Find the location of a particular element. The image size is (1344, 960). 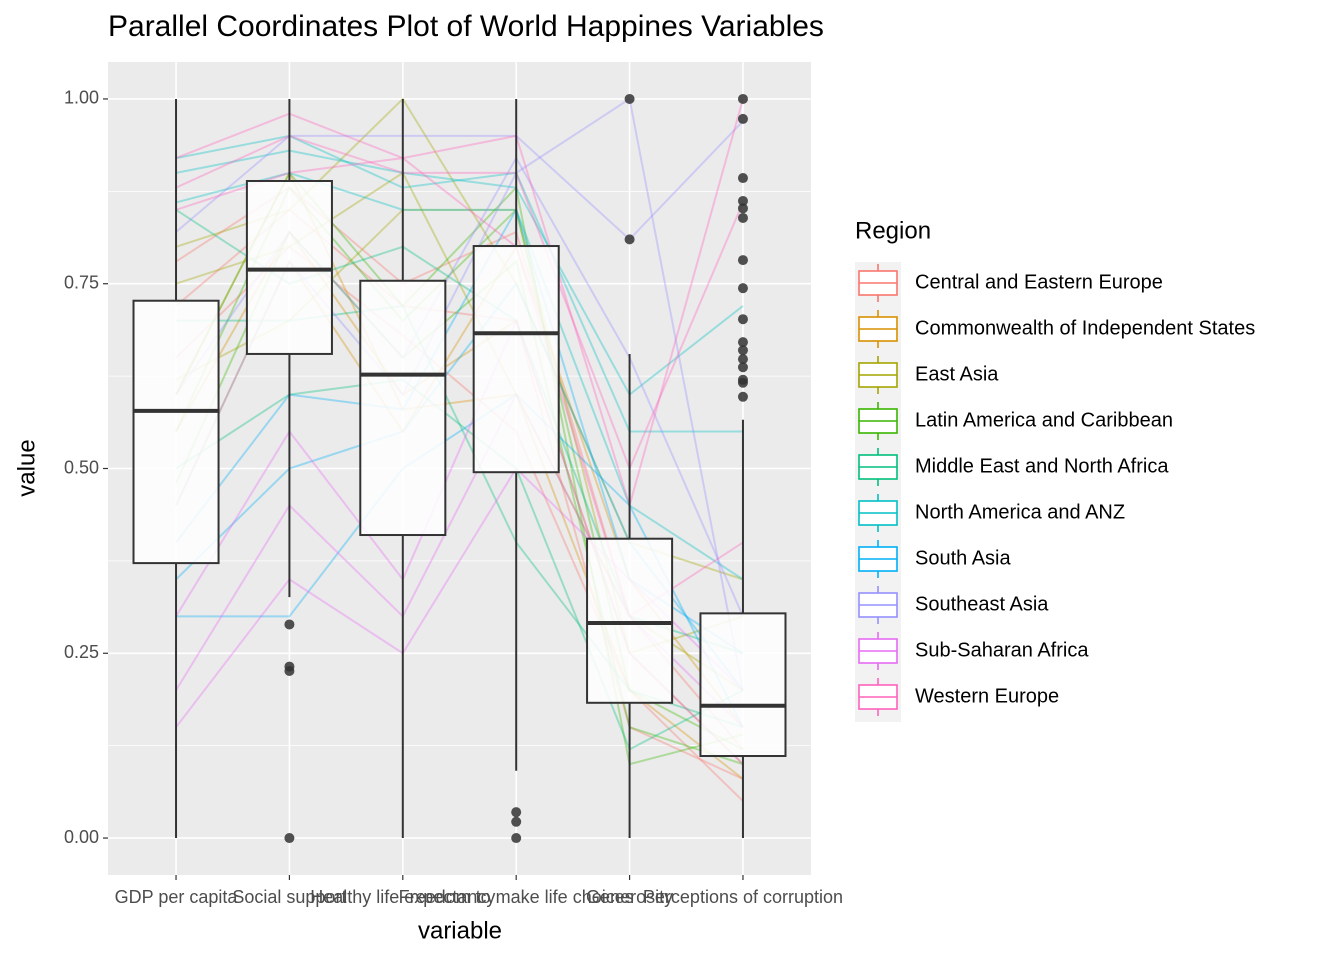

y-tick-label: 0.50 is located at coordinates (81, 467).